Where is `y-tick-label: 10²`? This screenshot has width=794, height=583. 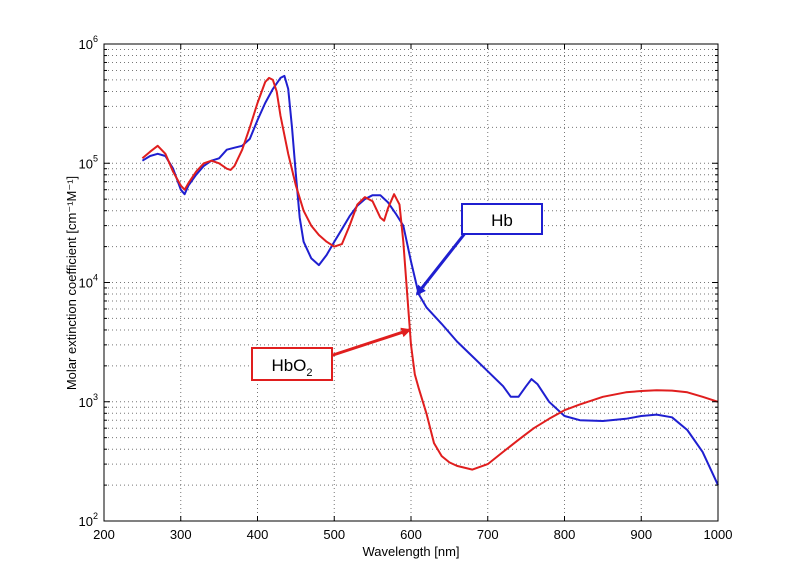 y-tick-label: 10² is located at coordinates (88, 520).